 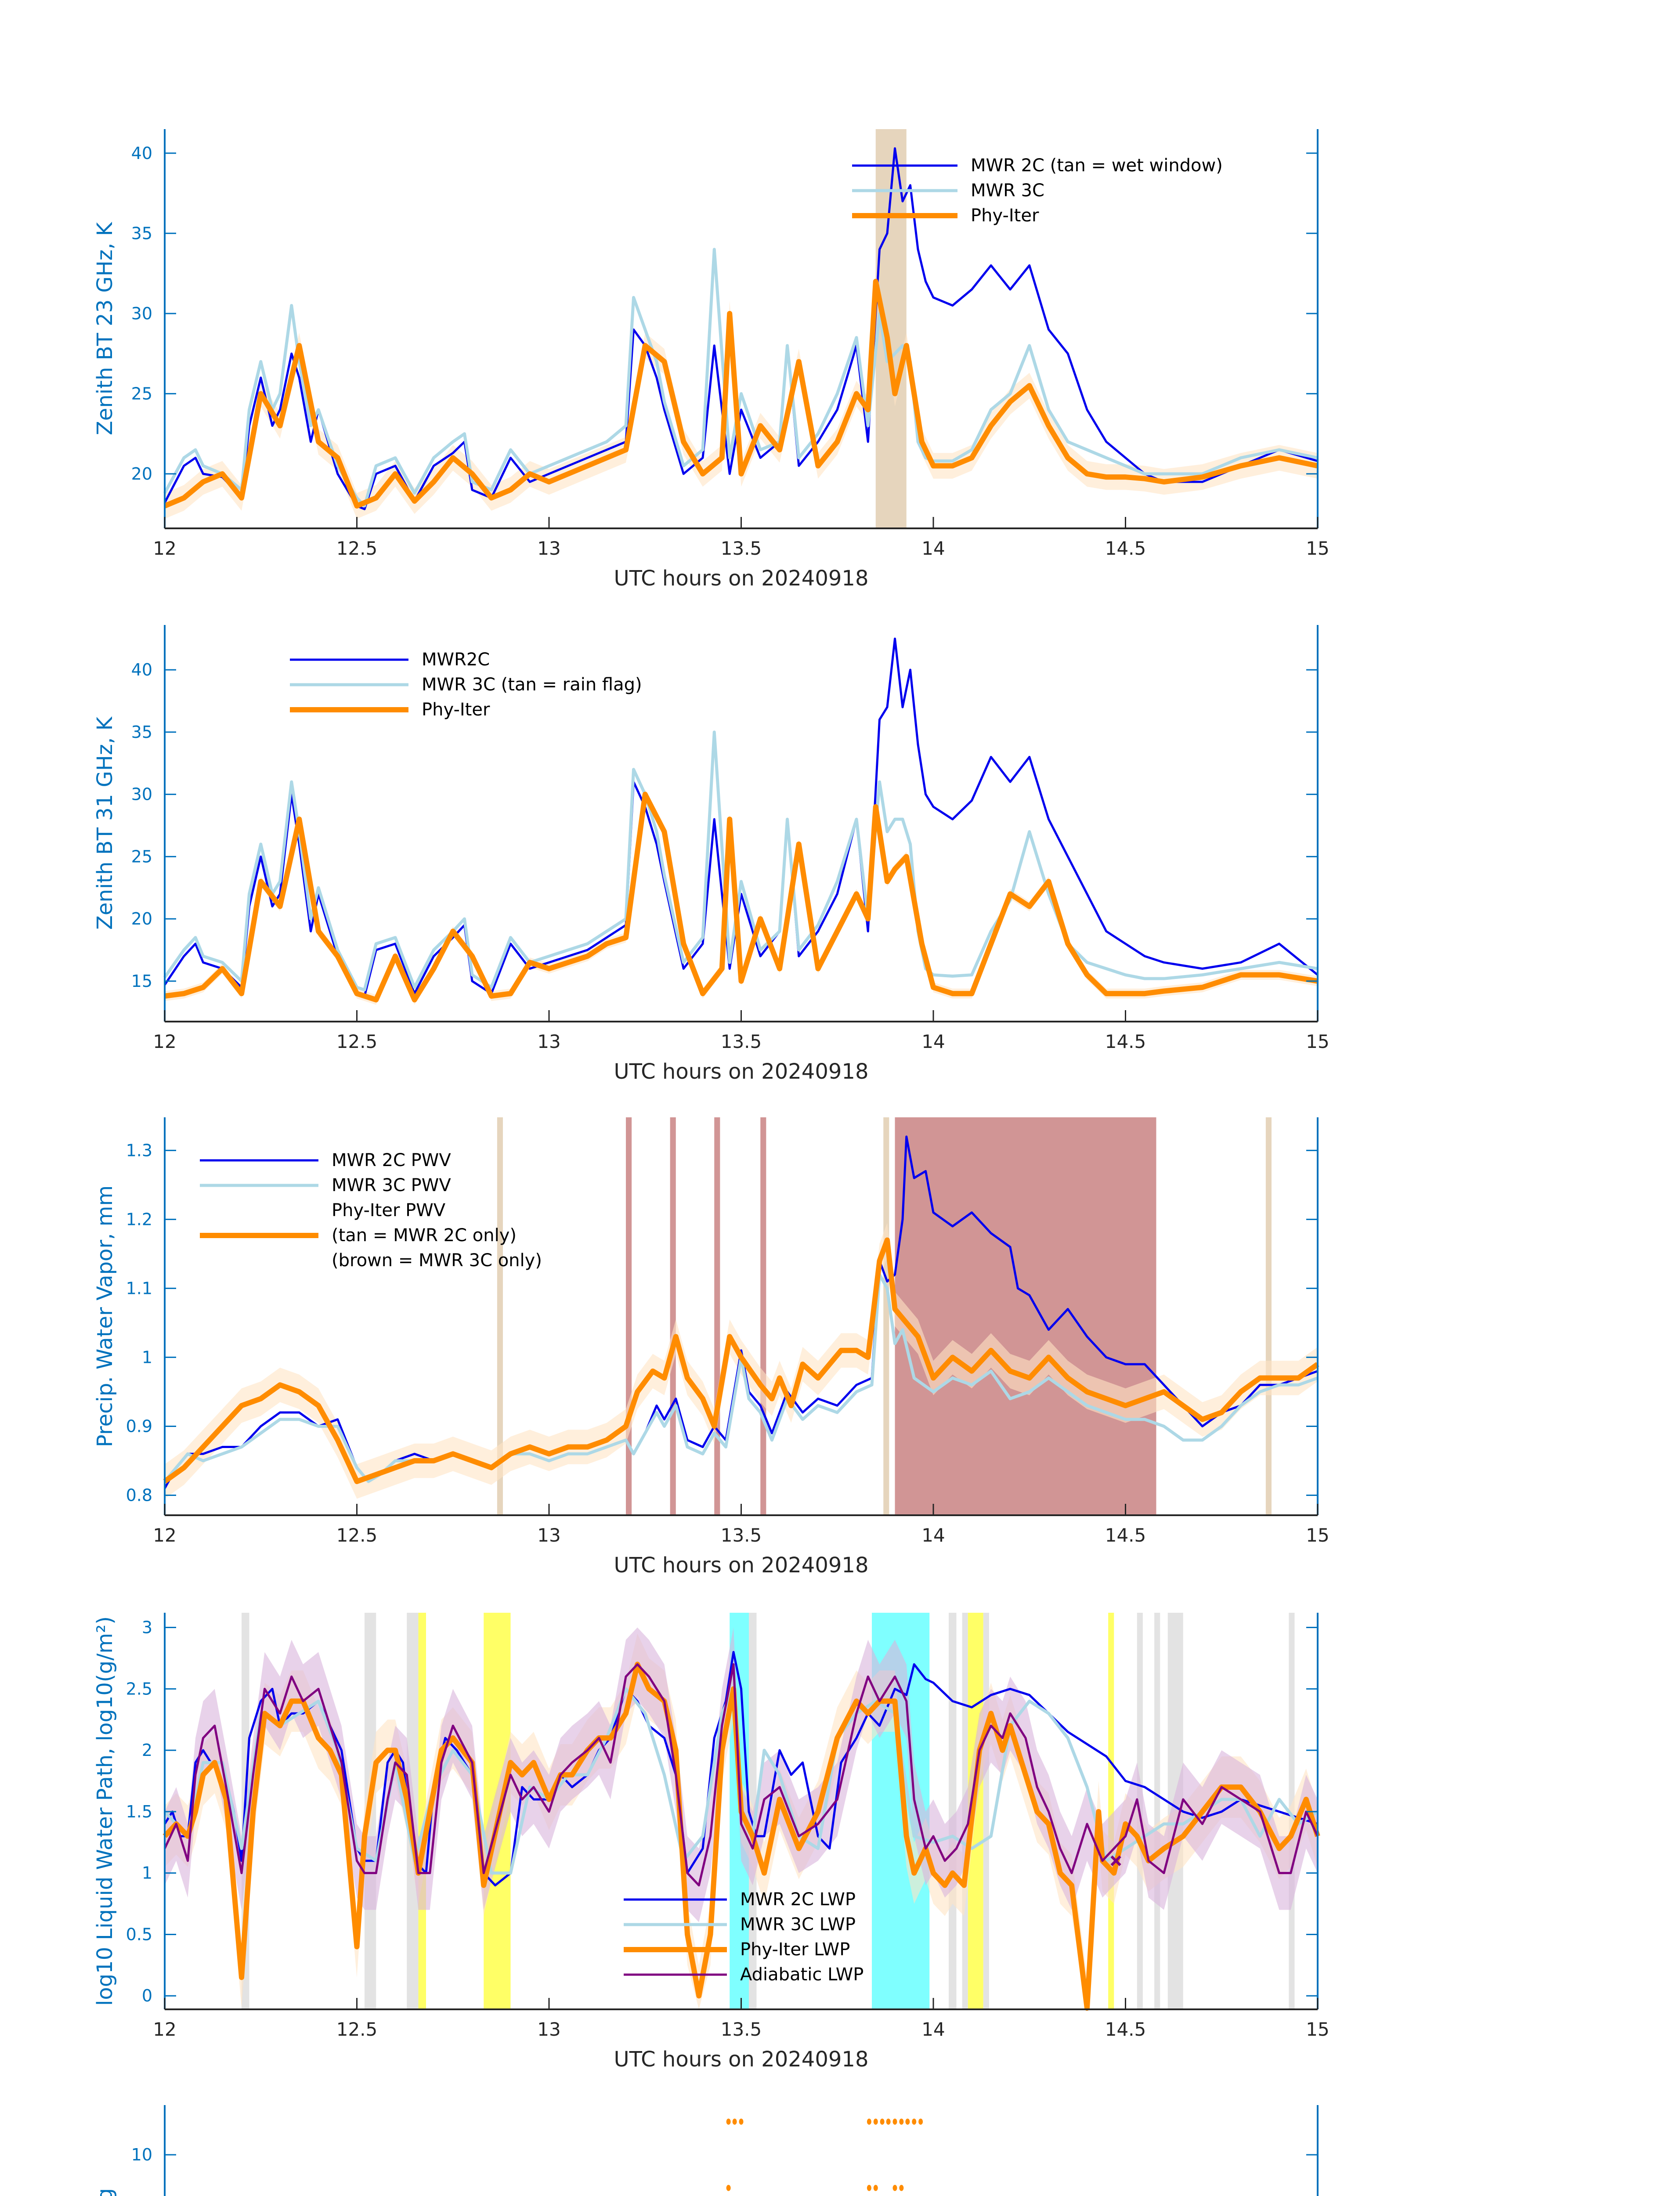 What do you see at coordinates (105, 1811) in the screenshot?
I see `y-axis-title: log10 Liquid Water Path, log10(g/m²)` at bounding box center [105, 1811].